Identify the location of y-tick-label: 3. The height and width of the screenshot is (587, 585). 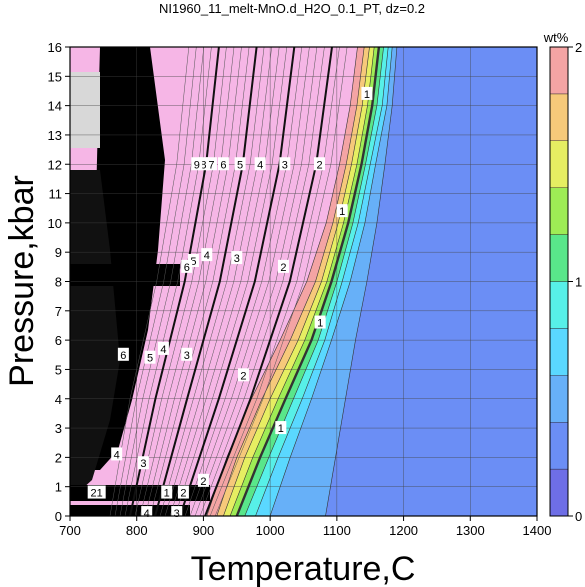
(58, 428).